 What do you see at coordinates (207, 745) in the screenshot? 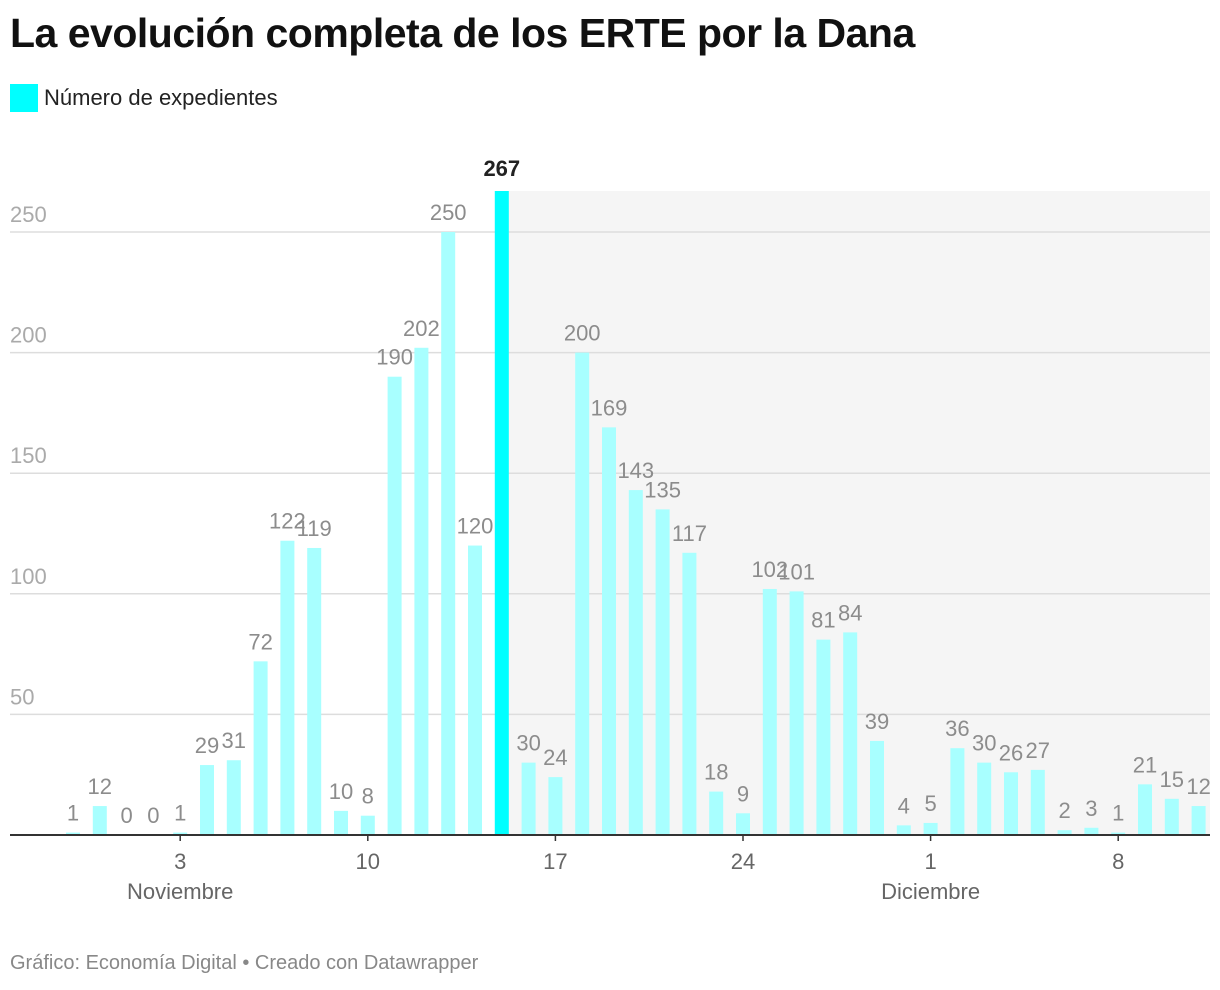
I see `value-label: 29` at bounding box center [207, 745].